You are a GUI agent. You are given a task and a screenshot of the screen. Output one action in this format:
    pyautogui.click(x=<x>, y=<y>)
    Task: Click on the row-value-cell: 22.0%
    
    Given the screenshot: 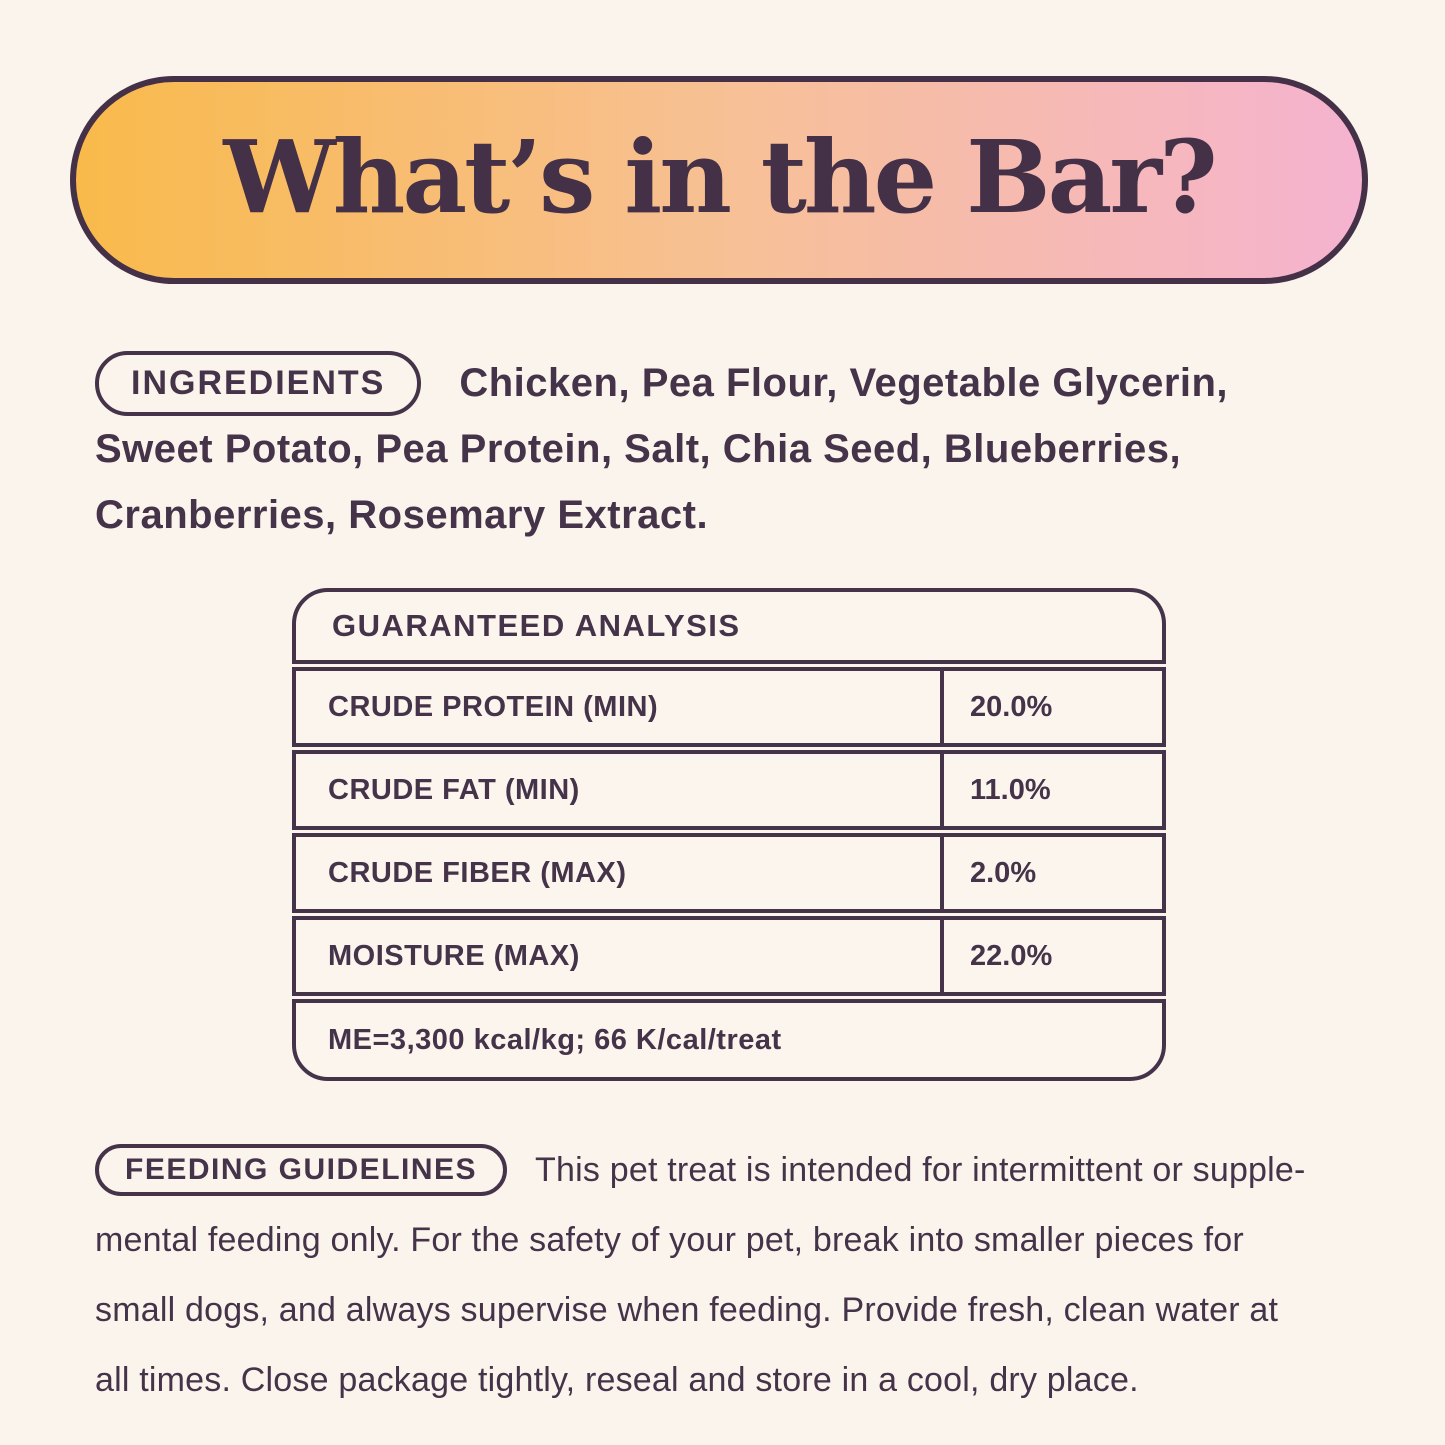 What is the action you would take?
    pyautogui.click(x=1051, y=956)
    